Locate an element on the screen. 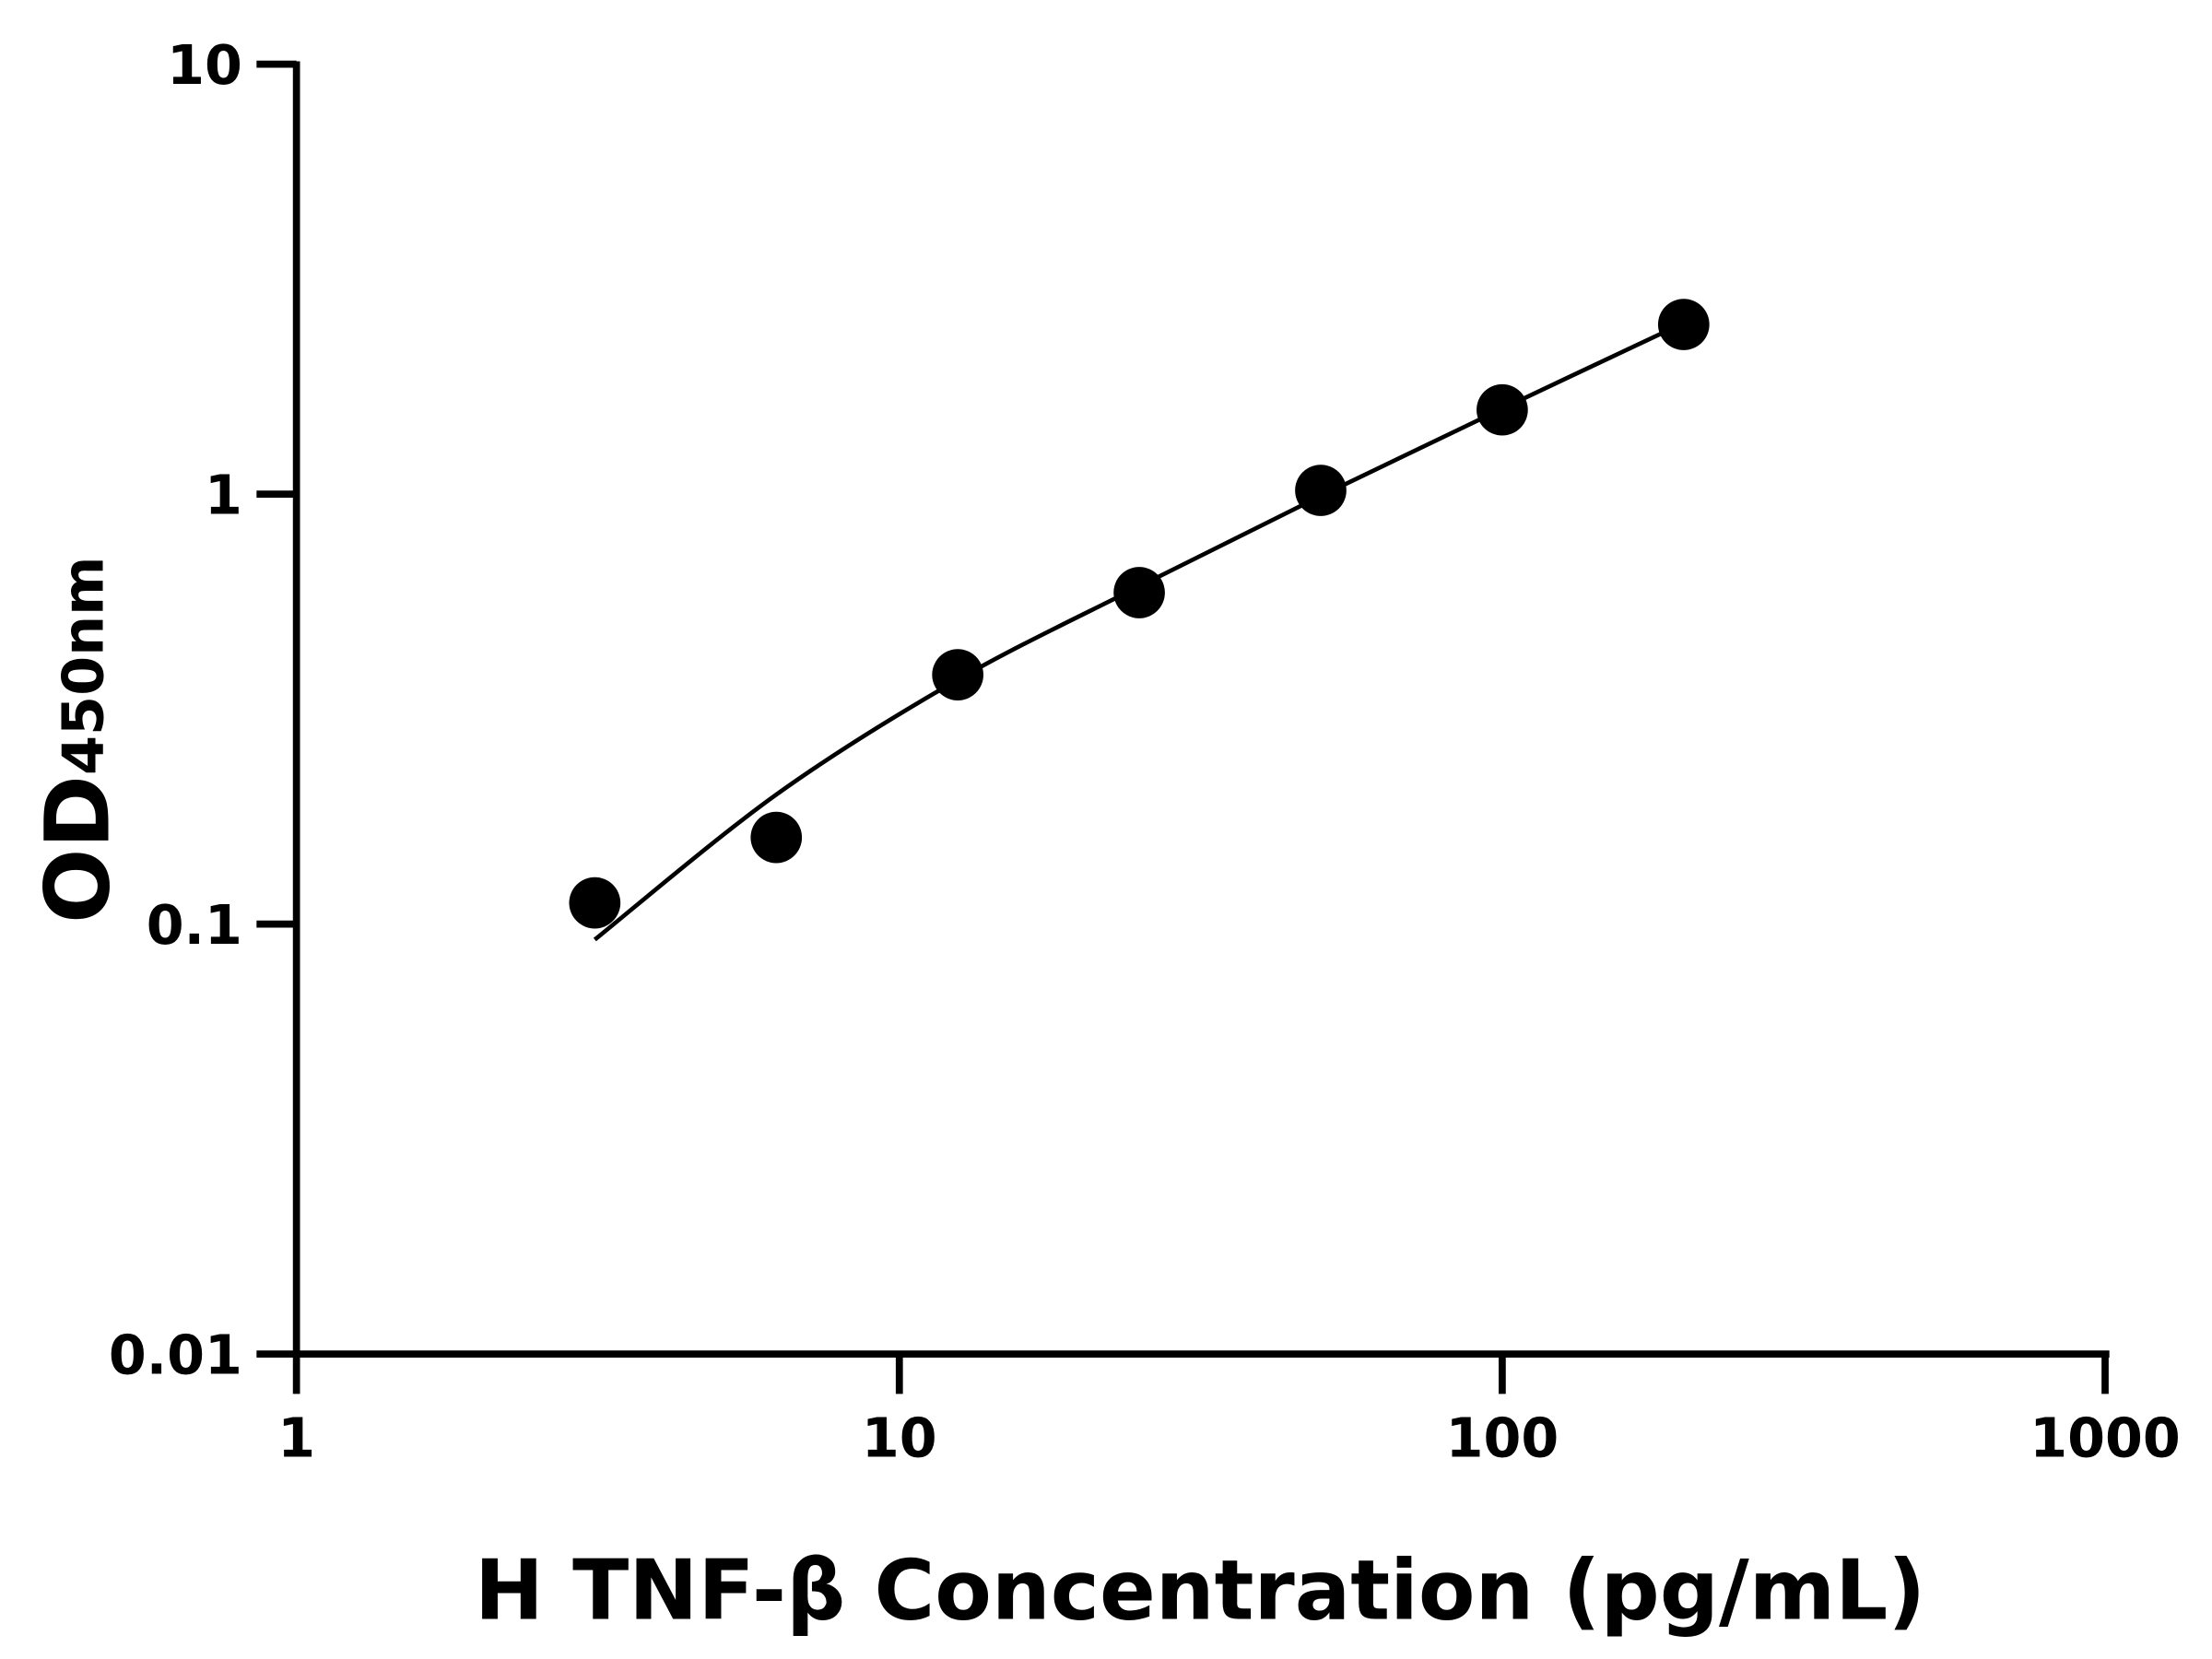 Image resolution: width=2212 pixels, height=1659 pixels. x-axis-label: H TNF-β Concentration (pg/mL) is located at coordinates (1200, 1592).